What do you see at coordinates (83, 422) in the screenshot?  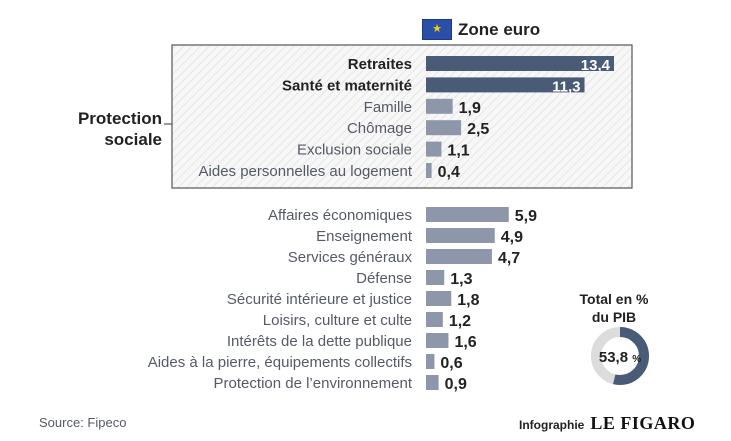 I see `source-note: Source: Fipeco` at bounding box center [83, 422].